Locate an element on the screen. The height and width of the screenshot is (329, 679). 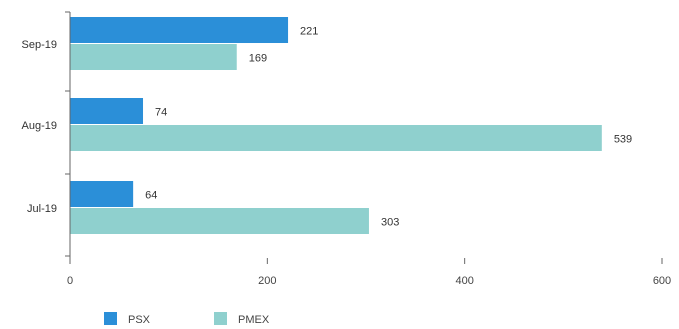
x-tick-label-600: 600 is located at coordinates (662, 281).